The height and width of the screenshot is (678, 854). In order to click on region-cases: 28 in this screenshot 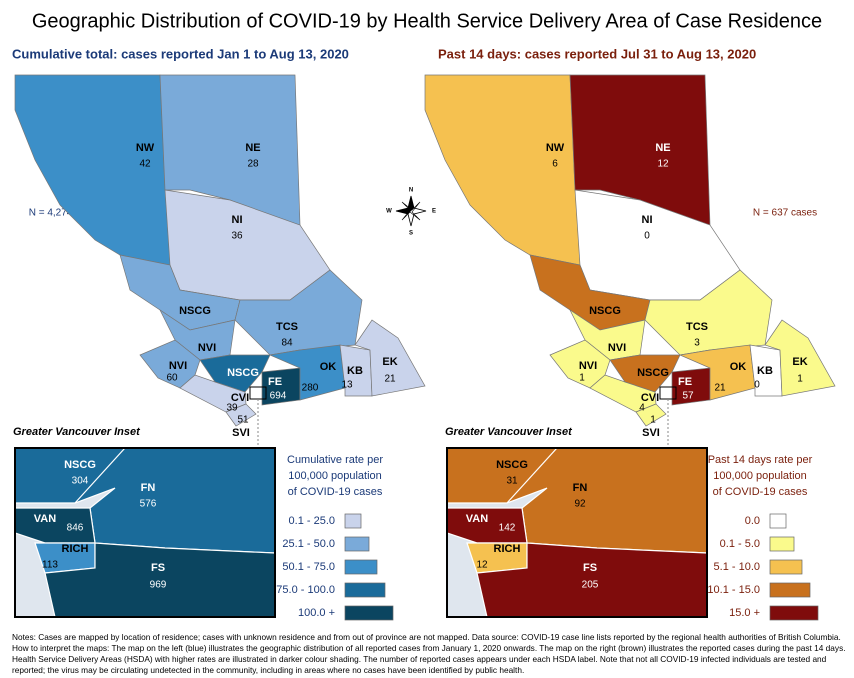, I will do `click(253, 164)`.